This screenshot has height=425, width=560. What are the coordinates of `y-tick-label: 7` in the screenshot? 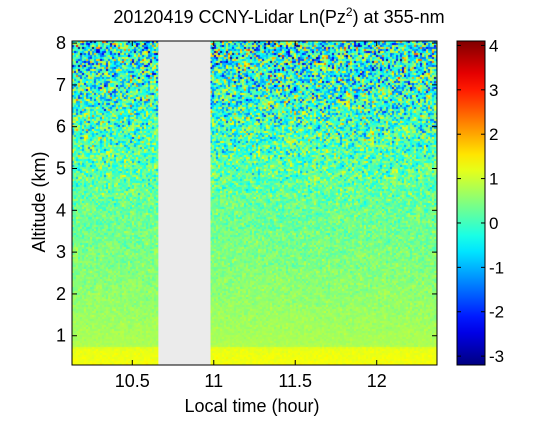 It's located at (61, 85).